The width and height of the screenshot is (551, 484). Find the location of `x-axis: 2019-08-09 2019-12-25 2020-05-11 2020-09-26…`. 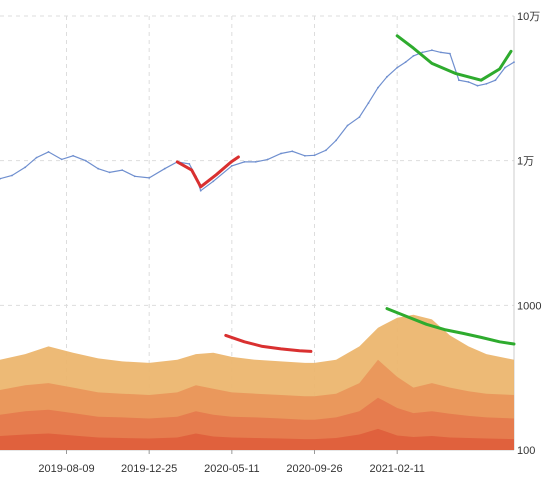

x-axis: 2019-08-09 2019-12-25 2020-05-11 2020-09-26… is located at coordinates (231, 462).